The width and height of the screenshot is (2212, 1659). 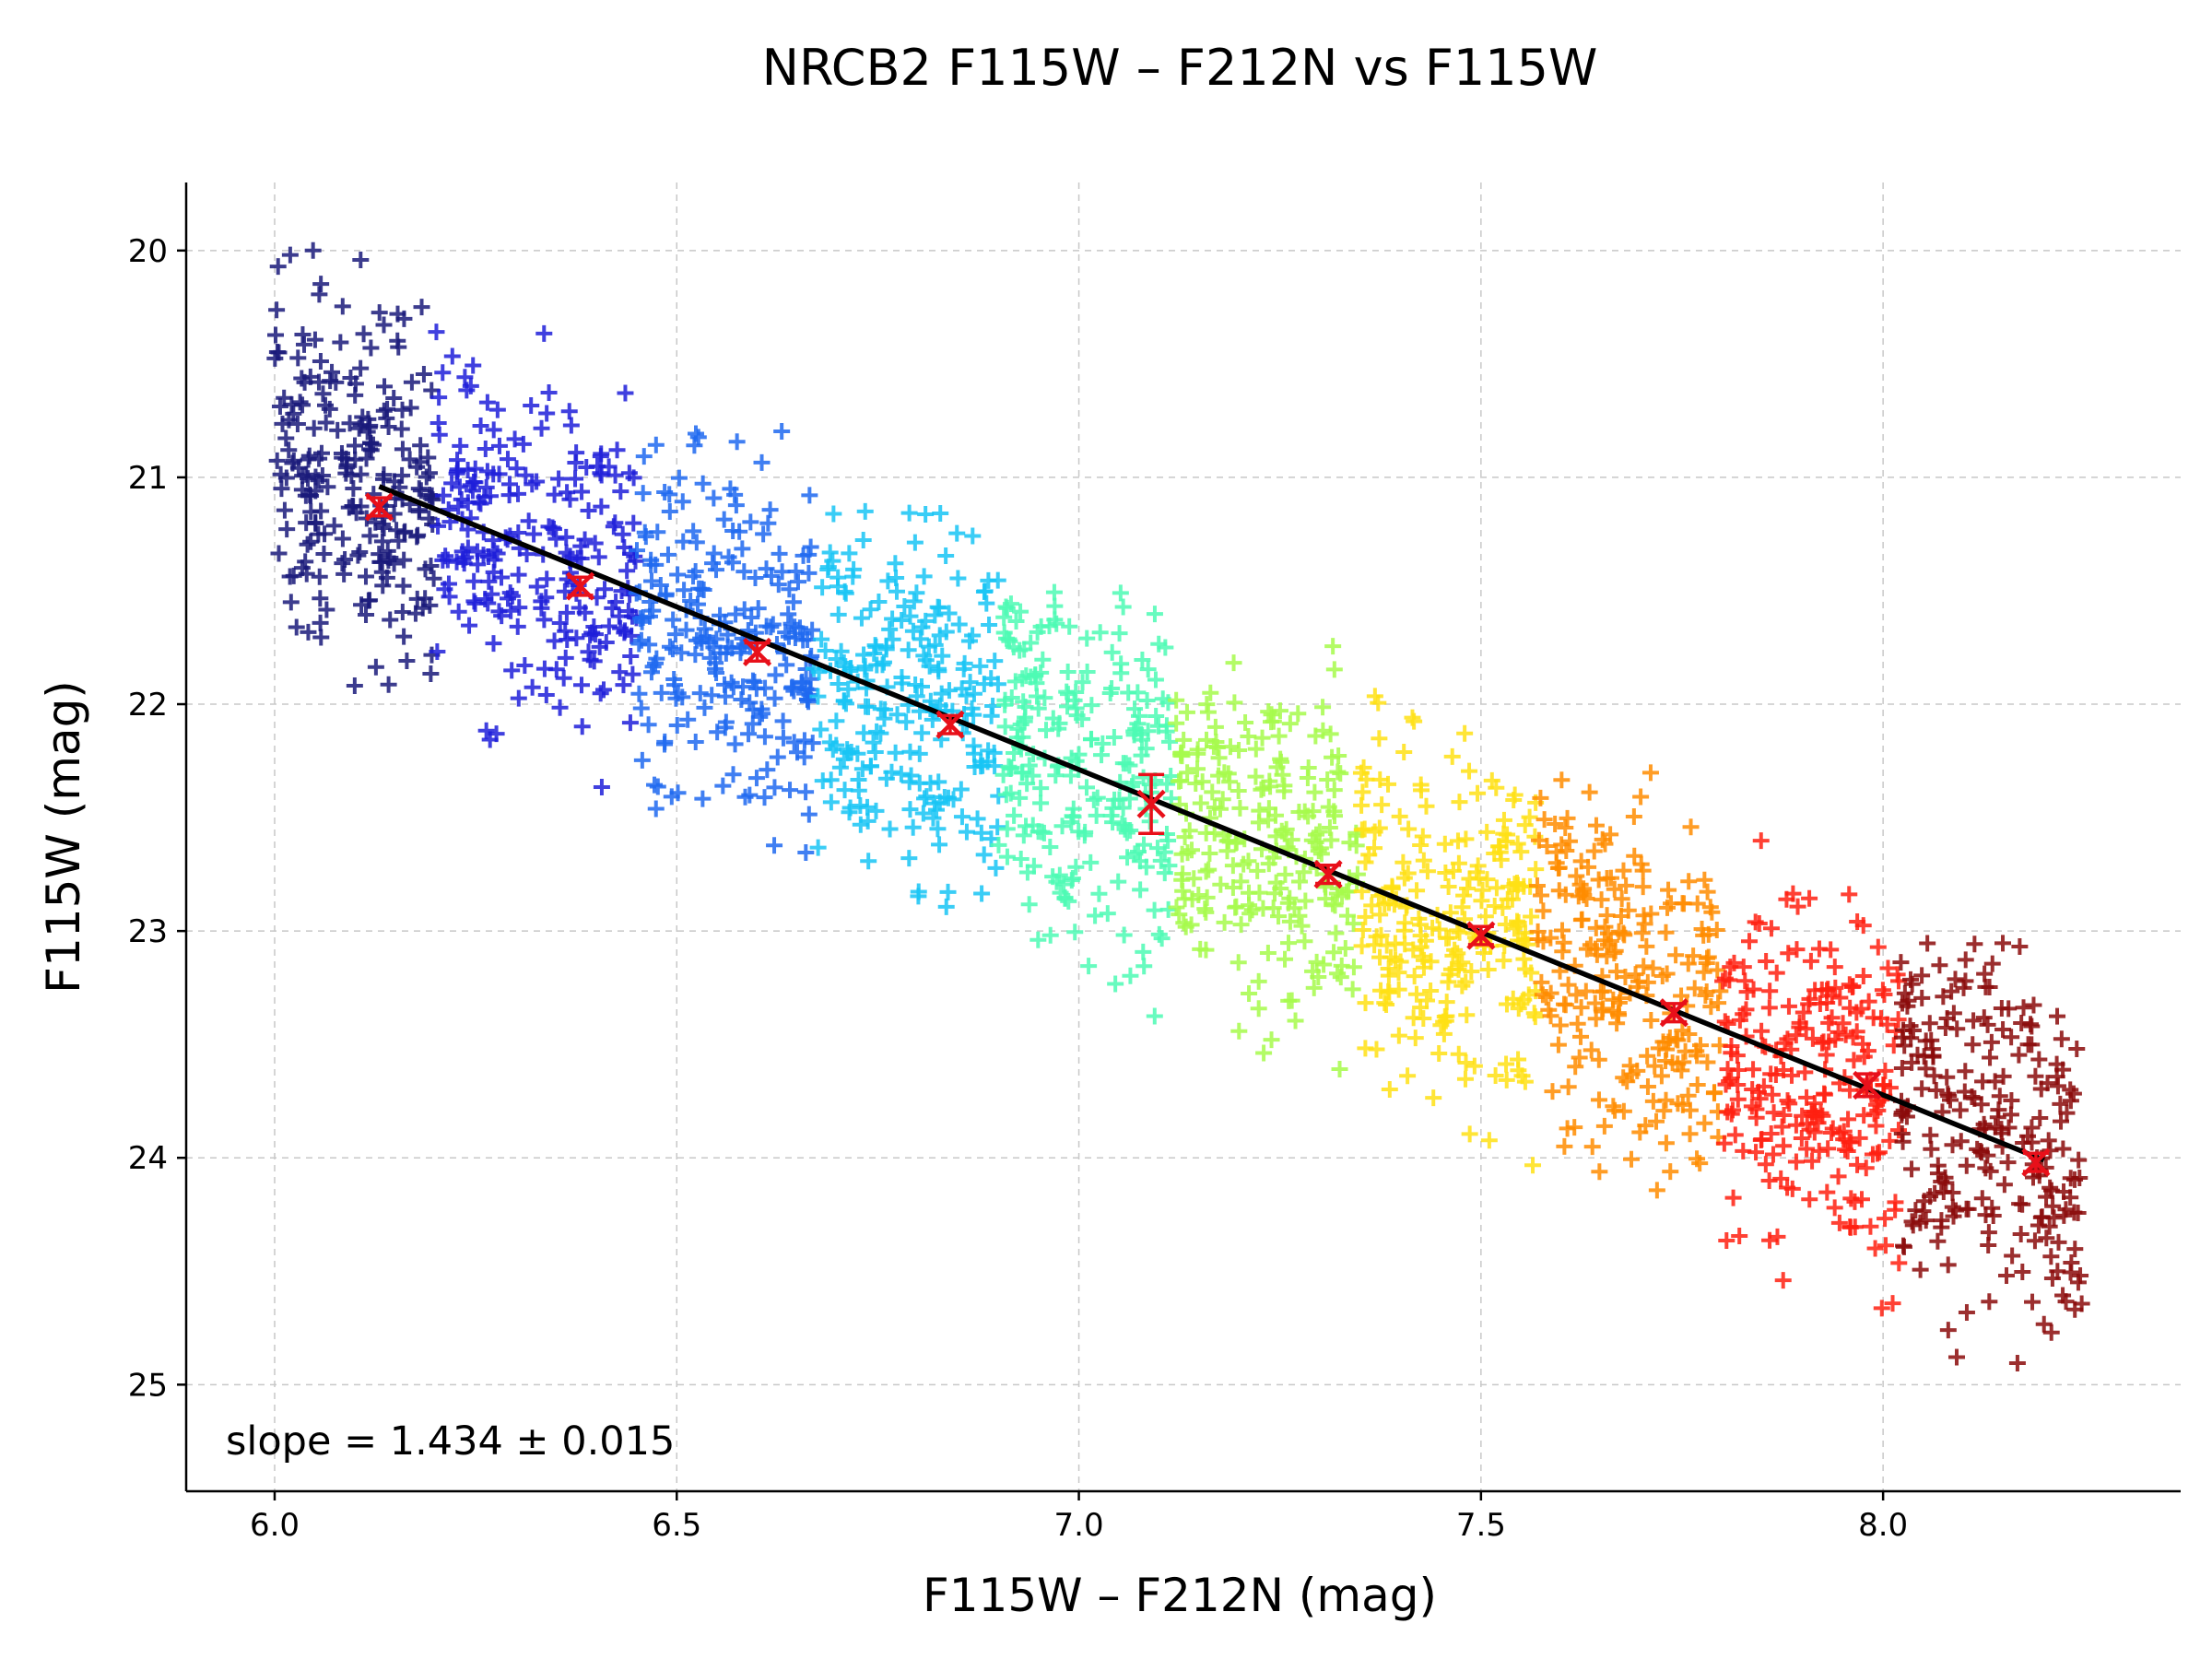 What do you see at coordinates (1079, 1525) in the screenshot?
I see `x-tick-label: 7.0` at bounding box center [1079, 1525].